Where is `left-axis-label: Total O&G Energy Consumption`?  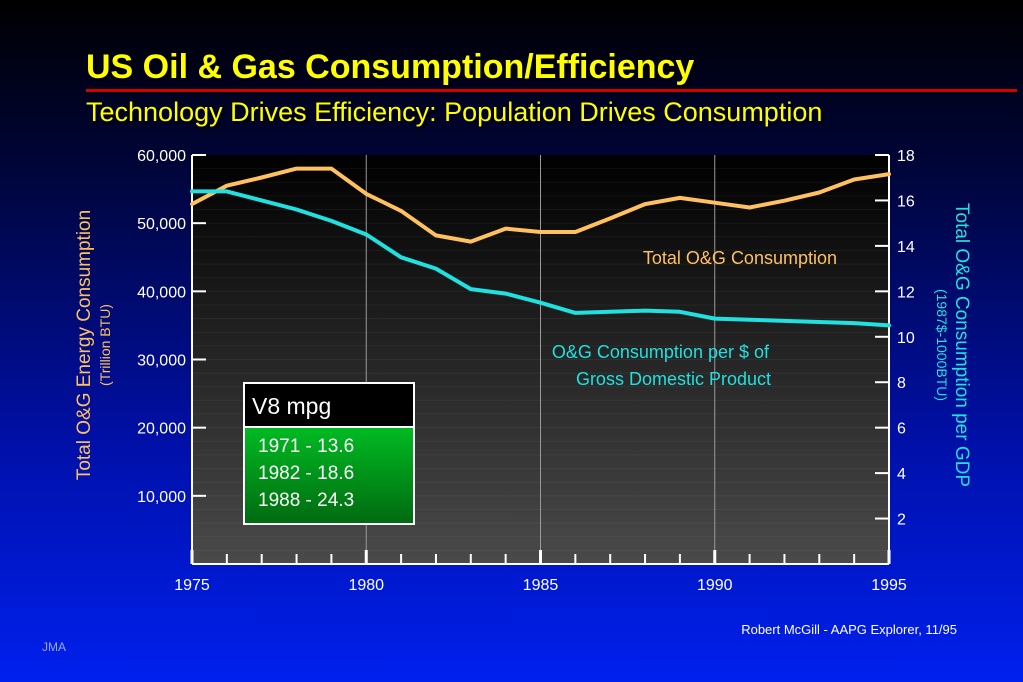
left-axis-label: Total O&G Energy Consumption is located at coordinates (84, 345).